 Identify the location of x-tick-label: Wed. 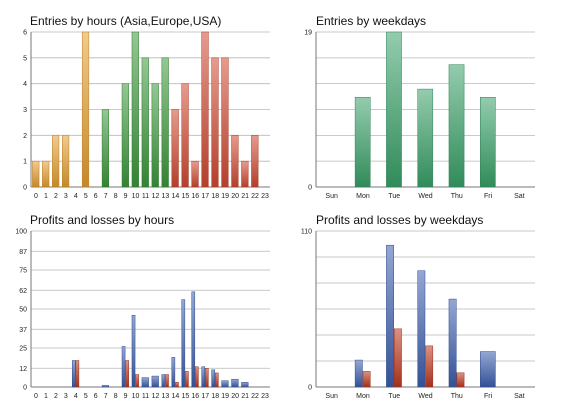
(425, 396).